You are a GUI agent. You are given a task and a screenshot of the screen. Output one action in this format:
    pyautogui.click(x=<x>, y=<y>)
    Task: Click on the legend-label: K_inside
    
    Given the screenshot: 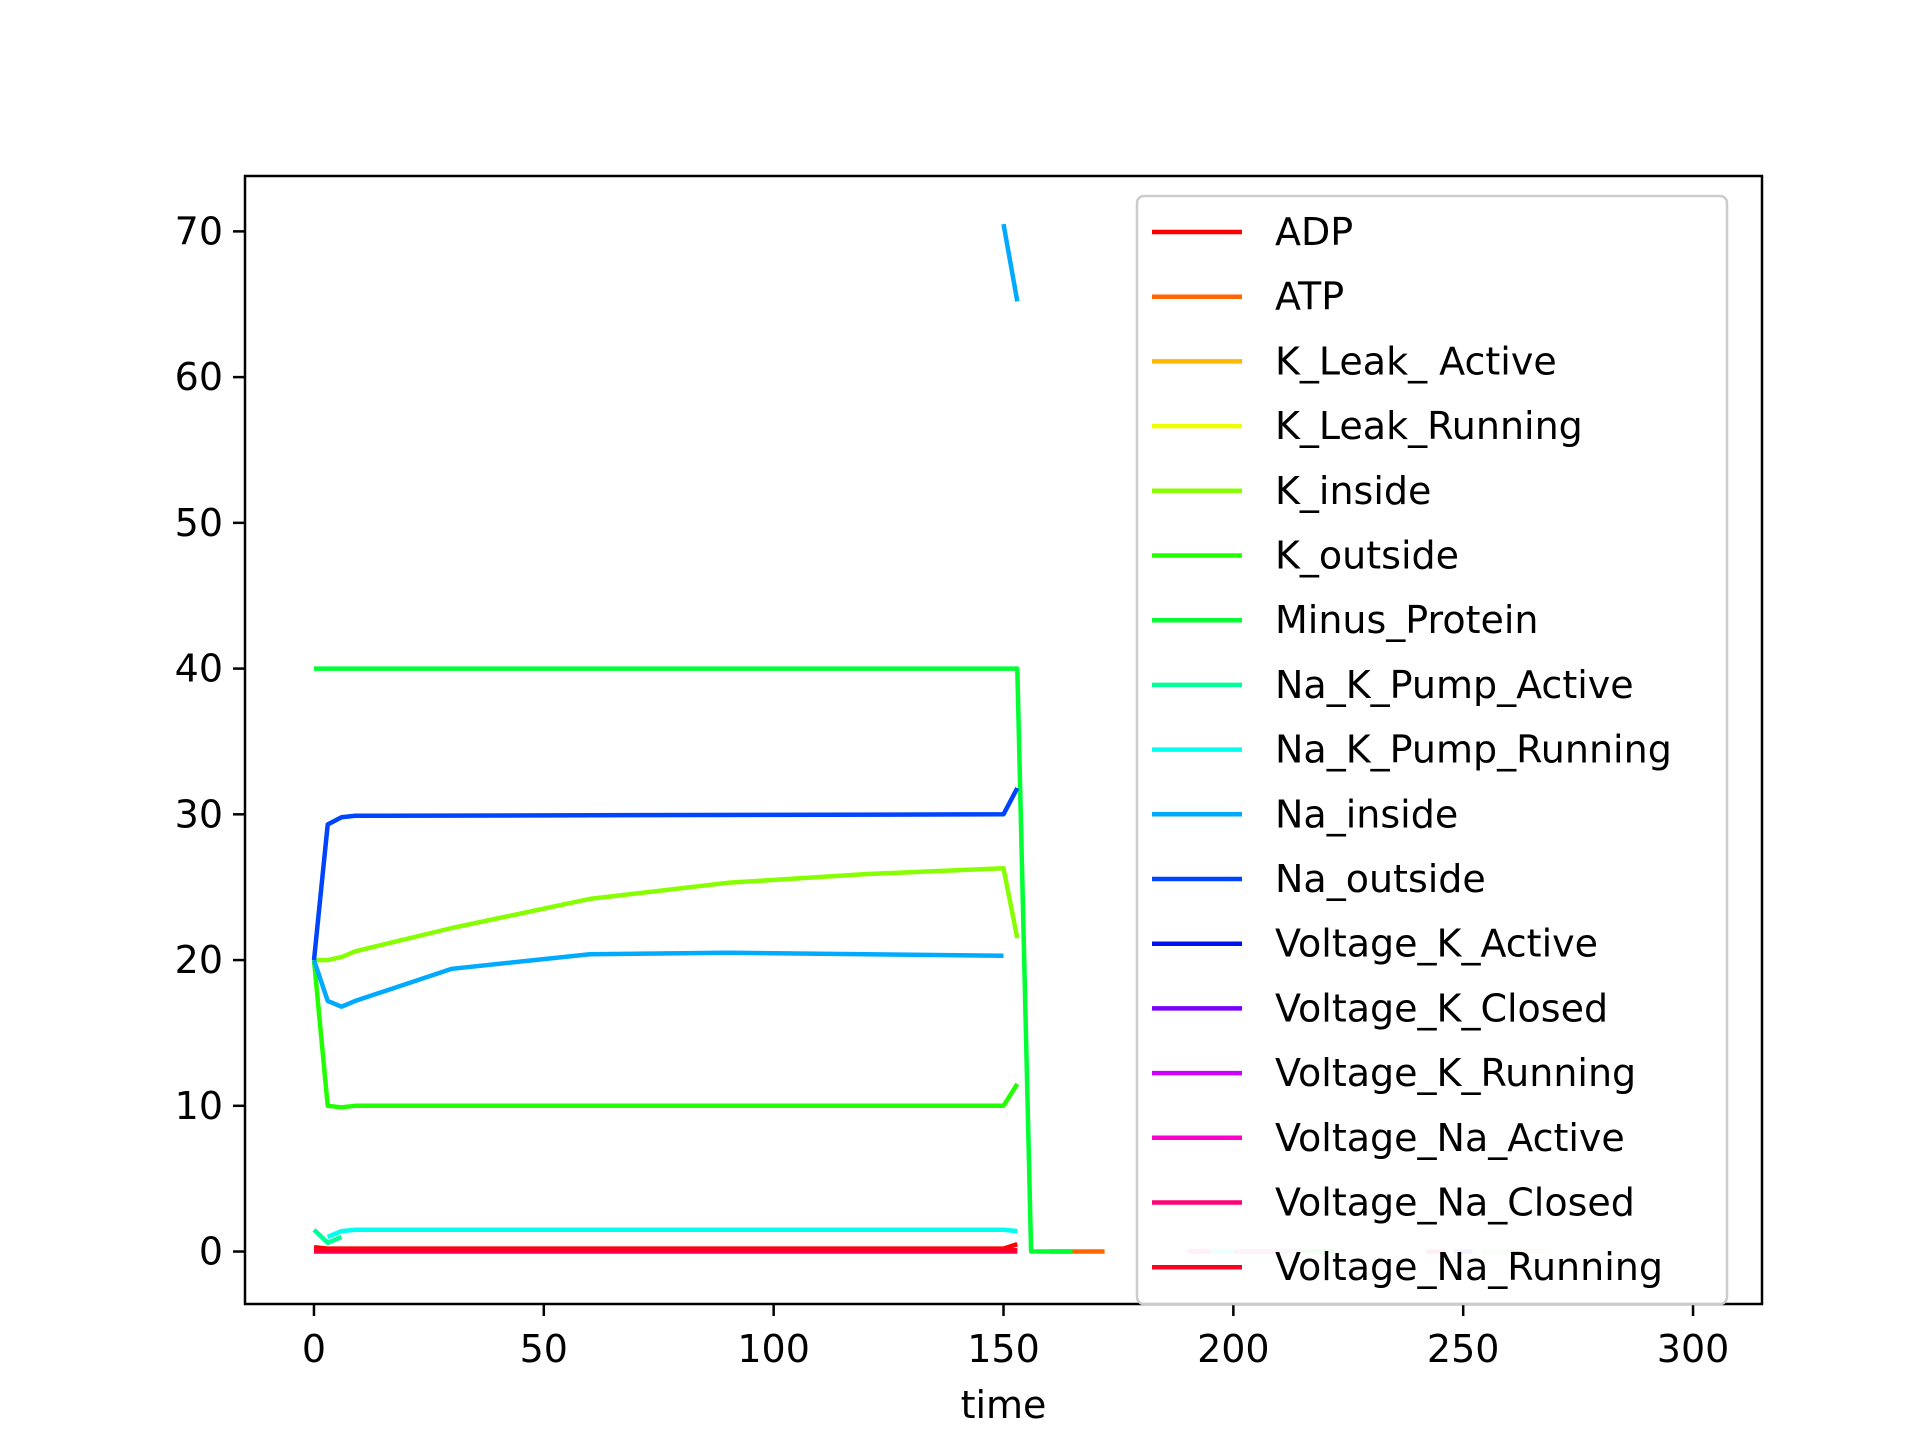 What is the action you would take?
    pyautogui.click(x=1353, y=491)
    